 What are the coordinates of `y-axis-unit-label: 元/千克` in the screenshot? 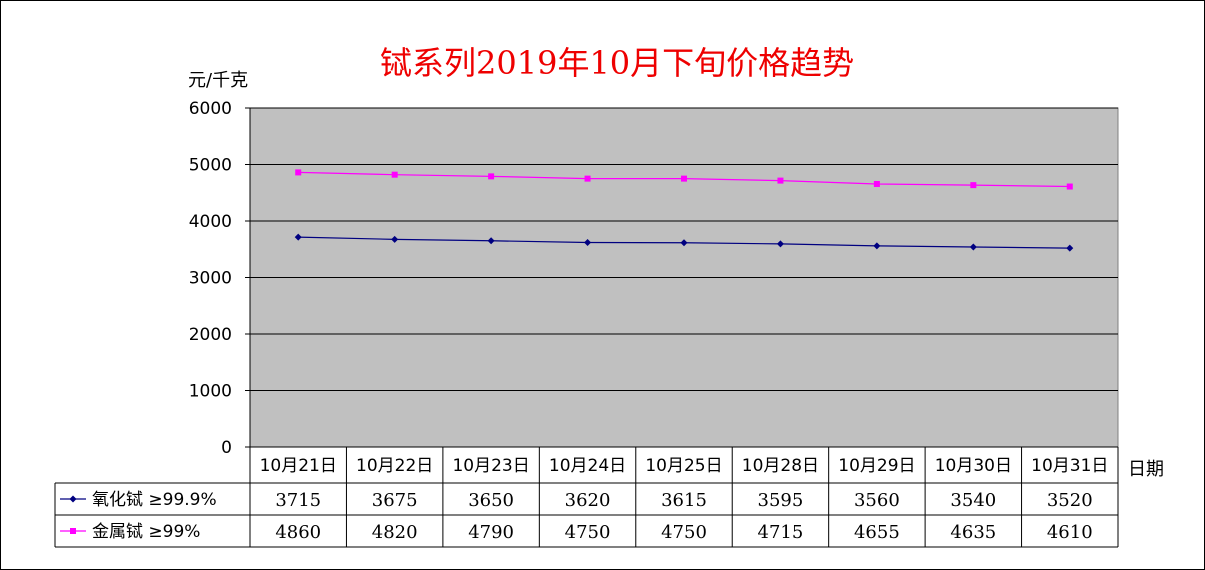 It's located at (218, 80).